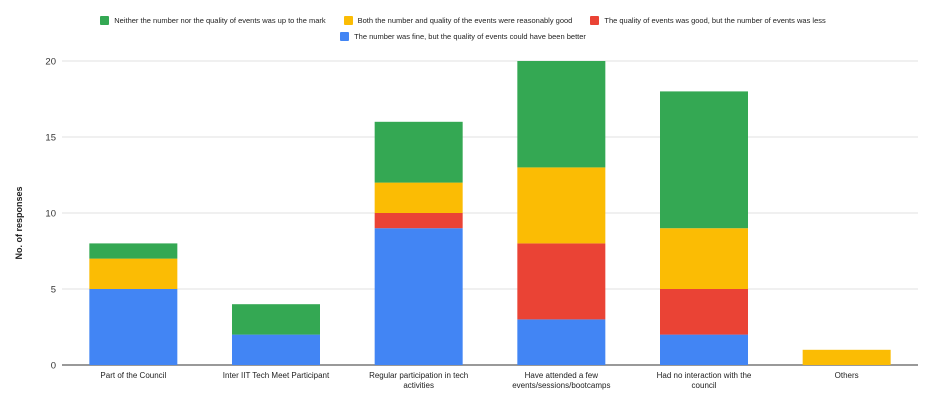 The width and height of the screenshot is (926, 418). What do you see at coordinates (345, 36) in the screenshot?
I see `legend-swatch-number-fine` at bounding box center [345, 36].